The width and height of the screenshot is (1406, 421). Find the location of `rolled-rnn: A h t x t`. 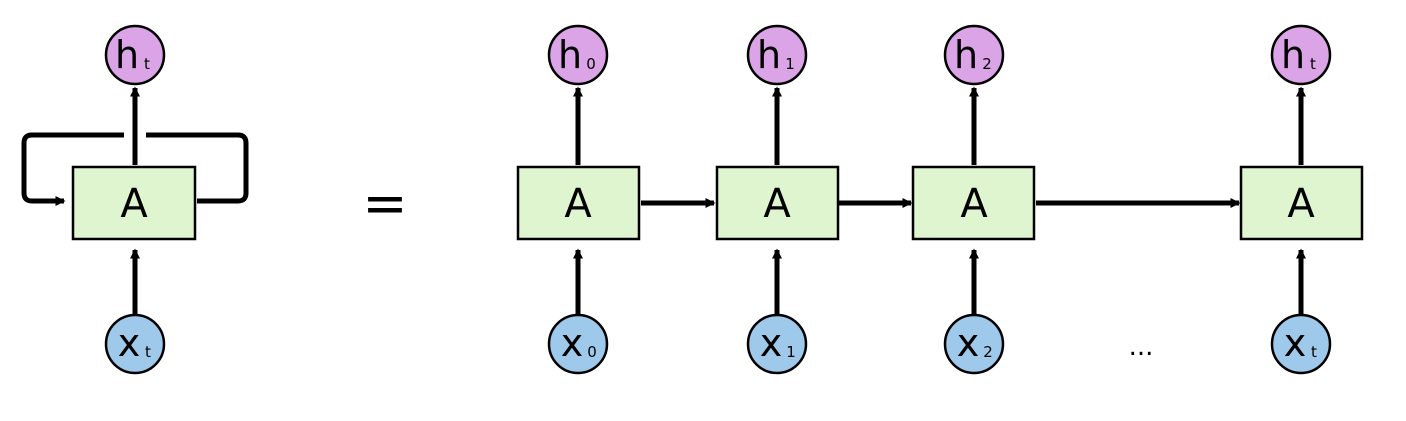

rolled-rnn: A h t x t is located at coordinates (135, 199).